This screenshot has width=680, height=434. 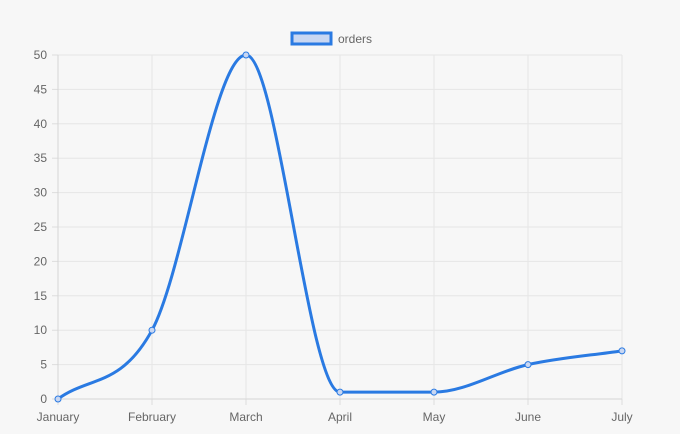 What do you see at coordinates (41, 55) in the screenshot?
I see `y-tick-label: 50` at bounding box center [41, 55].